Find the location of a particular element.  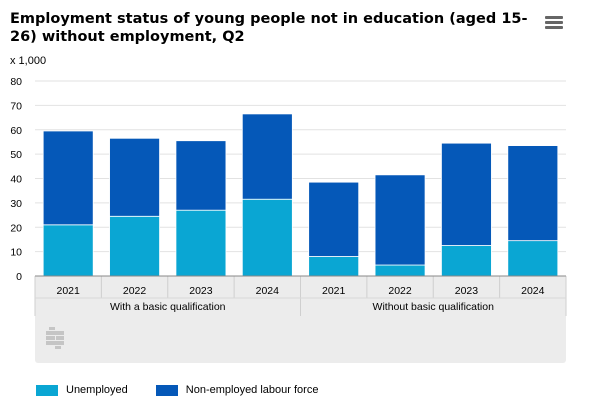

y-tick-label: 10 is located at coordinates (16, 253).